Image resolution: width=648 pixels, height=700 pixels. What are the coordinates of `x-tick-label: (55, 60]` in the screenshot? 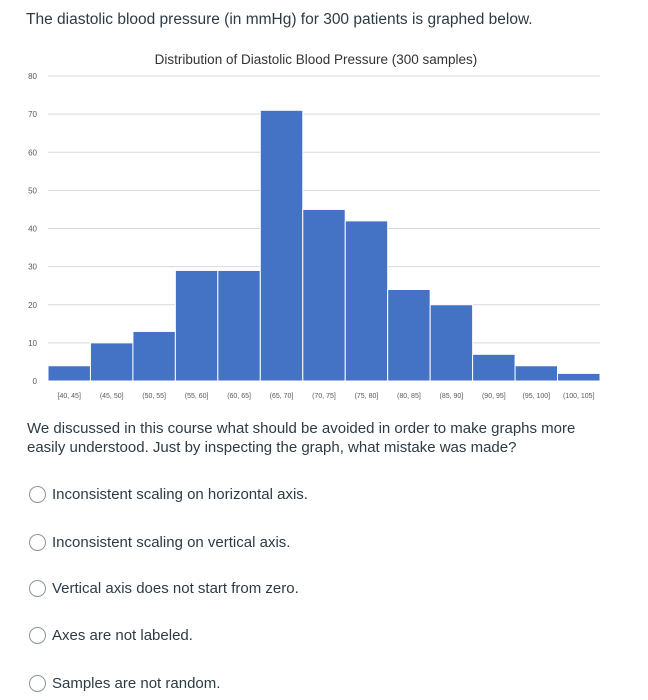 It's located at (197, 396).